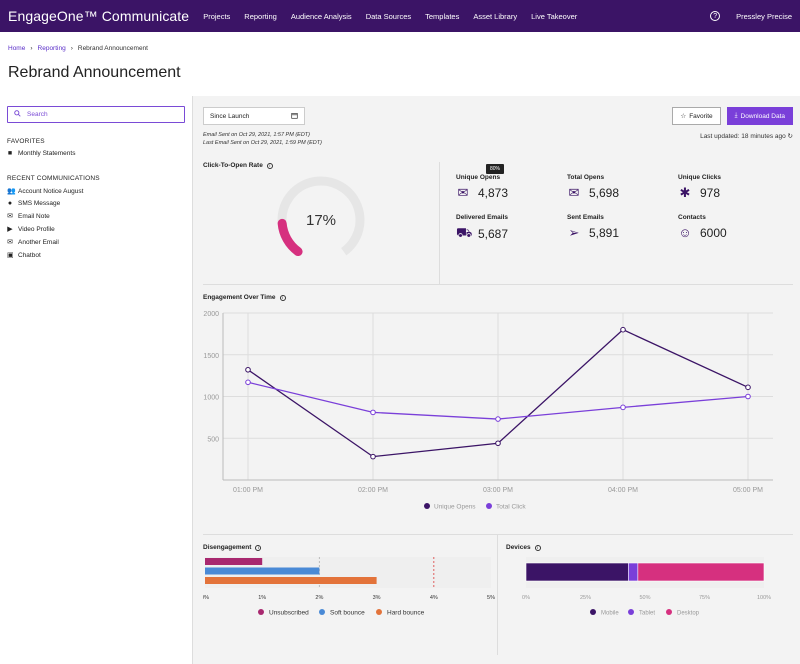 The height and width of the screenshot is (664, 800). What do you see at coordinates (764, 598) in the screenshot?
I see `x-tick-label: 100%` at bounding box center [764, 598].